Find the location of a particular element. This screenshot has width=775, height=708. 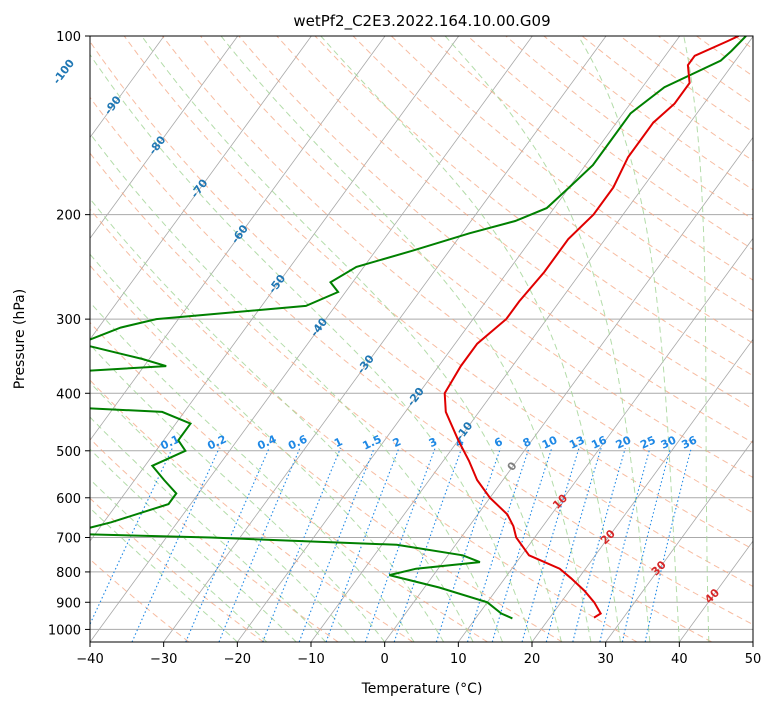

mixing-ratio-label: 10 is located at coordinates (550, 442).